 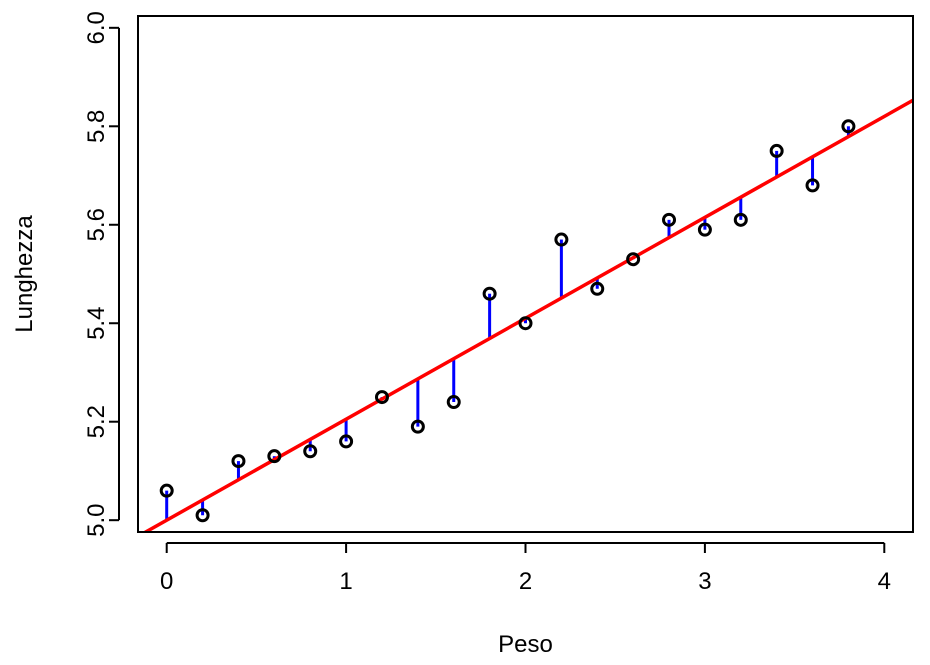 What do you see at coordinates (525, 644) in the screenshot?
I see `x-axis-title: Peso` at bounding box center [525, 644].